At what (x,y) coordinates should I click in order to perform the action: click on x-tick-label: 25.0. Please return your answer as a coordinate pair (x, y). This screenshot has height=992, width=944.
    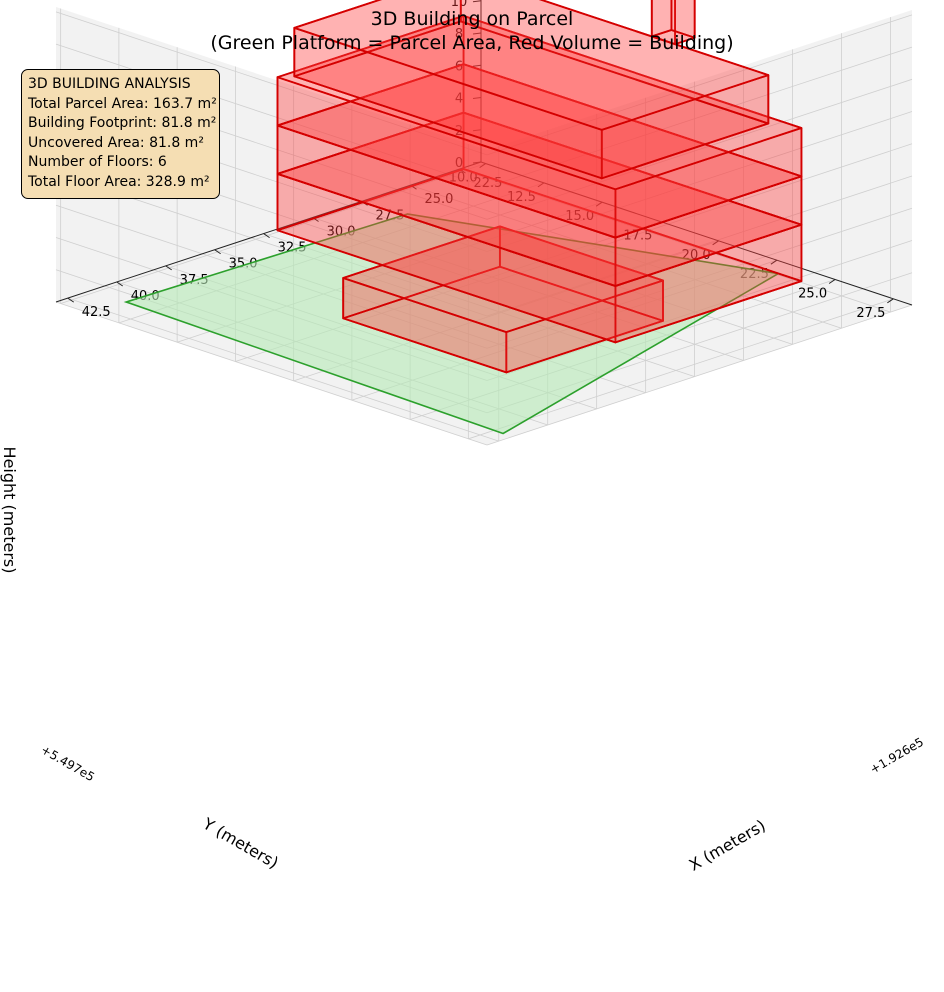
    Looking at the image, I should click on (438, 199).